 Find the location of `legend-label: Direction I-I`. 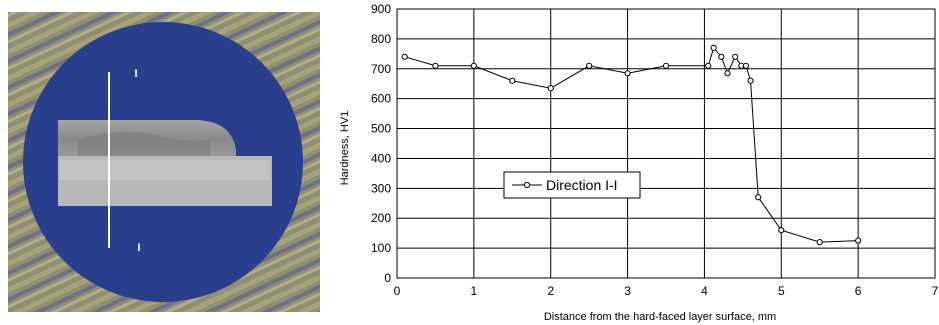

legend-label: Direction I-I is located at coordinates (582, 185).